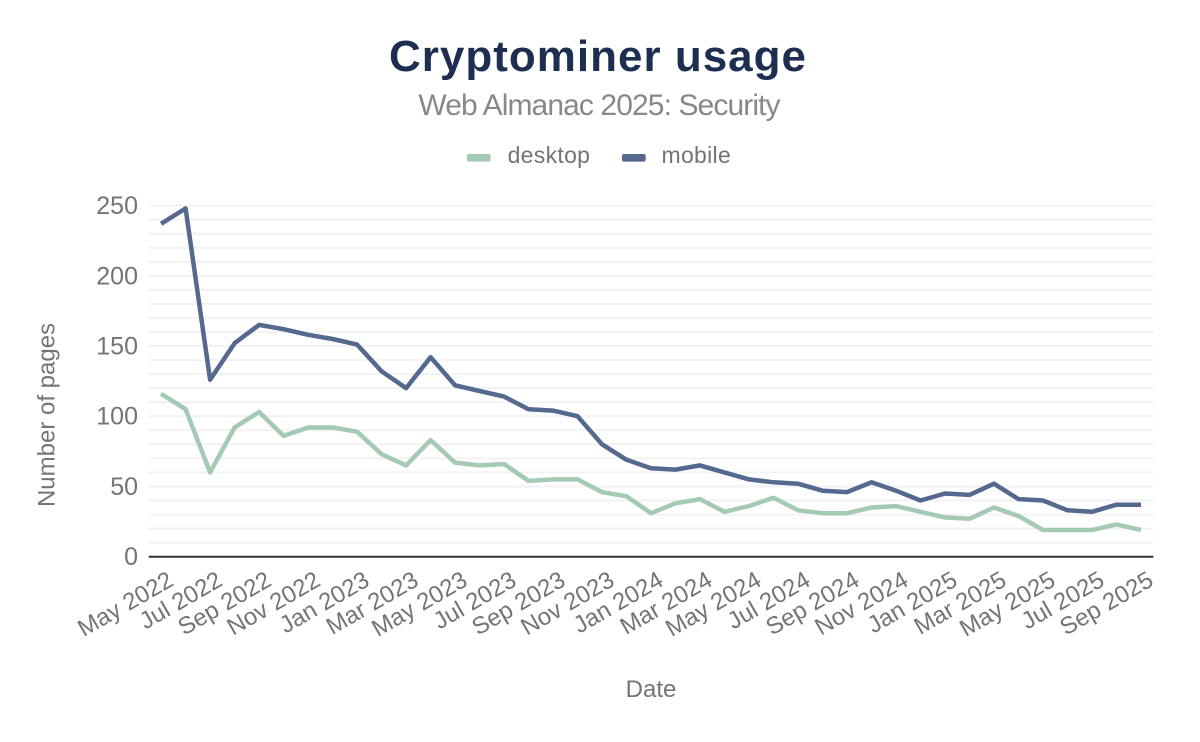  What do you see at coordinates (117, 417) in the screenshot?
I see `svg-text: 100` at bounding box center [117, 417].